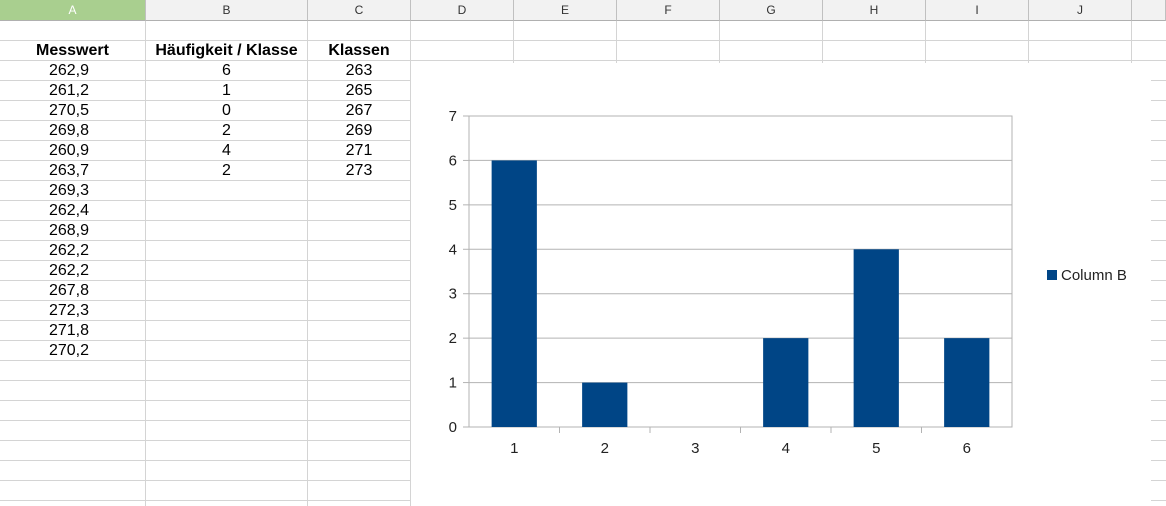  I want to click on cell-b7: 2, so click(226, 170).